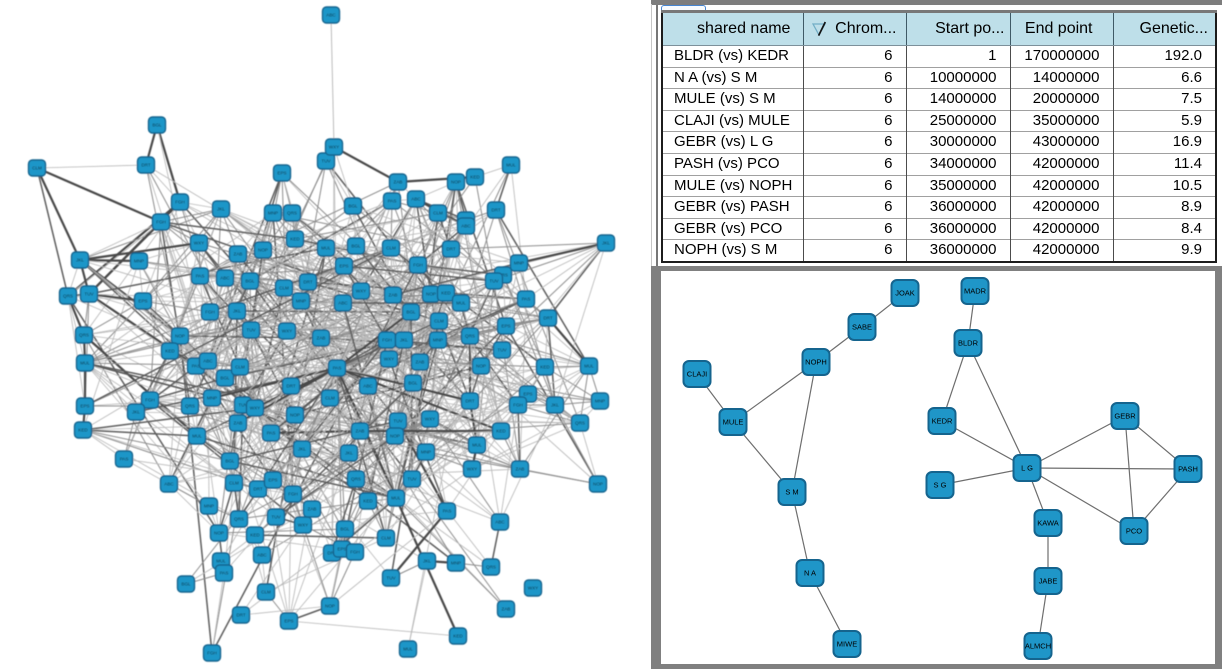  Describe the element at coordinates (1038, 646) in the screenshot. I see `svg-text: ALMCH` at that location.